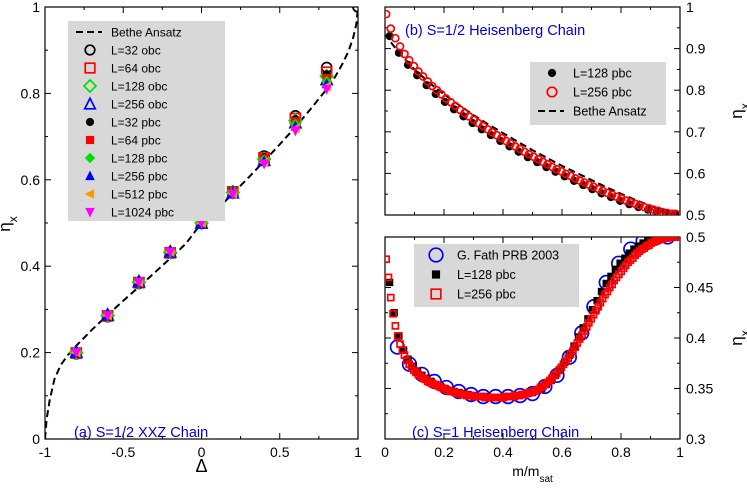 The height and width of the screenshot is (492, 747). What do you see at coordinates (444, 452) in the screenshot?
I see `x-tick-label: 0.2` at bounding box center [444, 452].